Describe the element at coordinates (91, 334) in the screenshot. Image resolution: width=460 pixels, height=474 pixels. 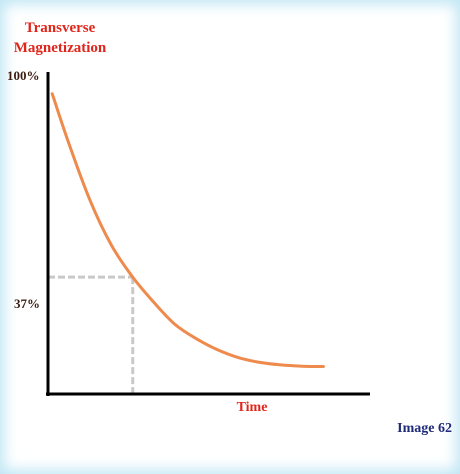
I see `marker-guides` at that location.